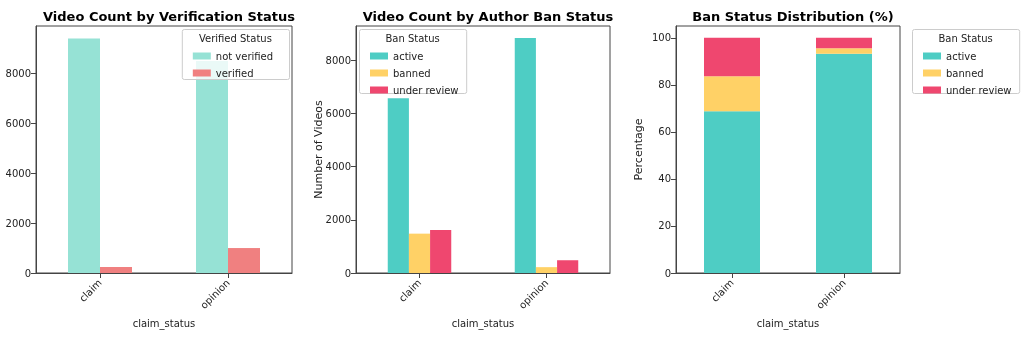 The width and height of the screenshot is (1024, 337). Describe the element at coordinates (244, 56) in the screenshot. I see `legend-label: not verified` at that location.